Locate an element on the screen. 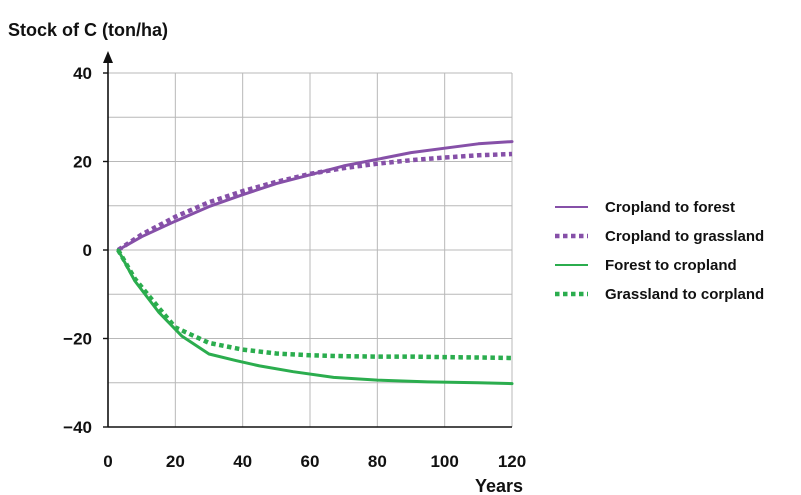  x-tick-label: 0 is located at coordinates (107, 461).